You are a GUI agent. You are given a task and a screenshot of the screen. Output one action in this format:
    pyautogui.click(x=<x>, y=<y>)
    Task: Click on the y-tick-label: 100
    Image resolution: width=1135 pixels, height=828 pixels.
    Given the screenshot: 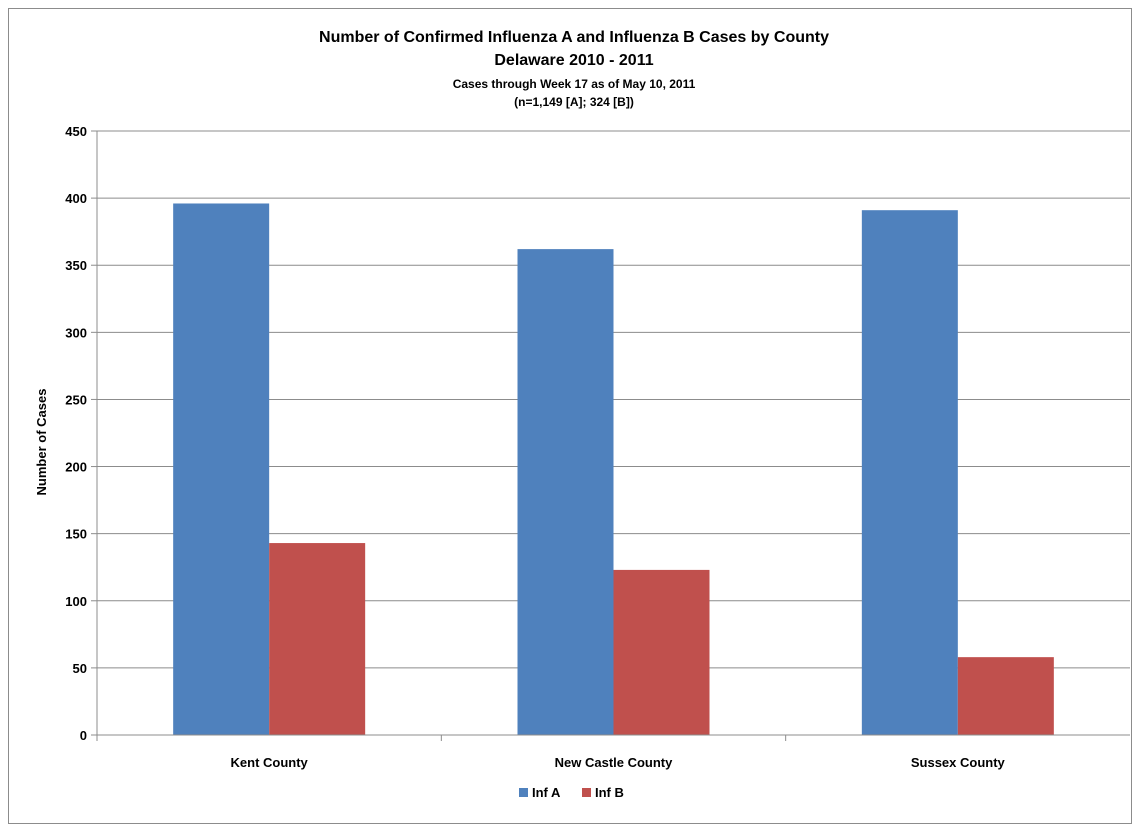 What is the action you would take?
    pyautogui.click(x=76, y=601)
    